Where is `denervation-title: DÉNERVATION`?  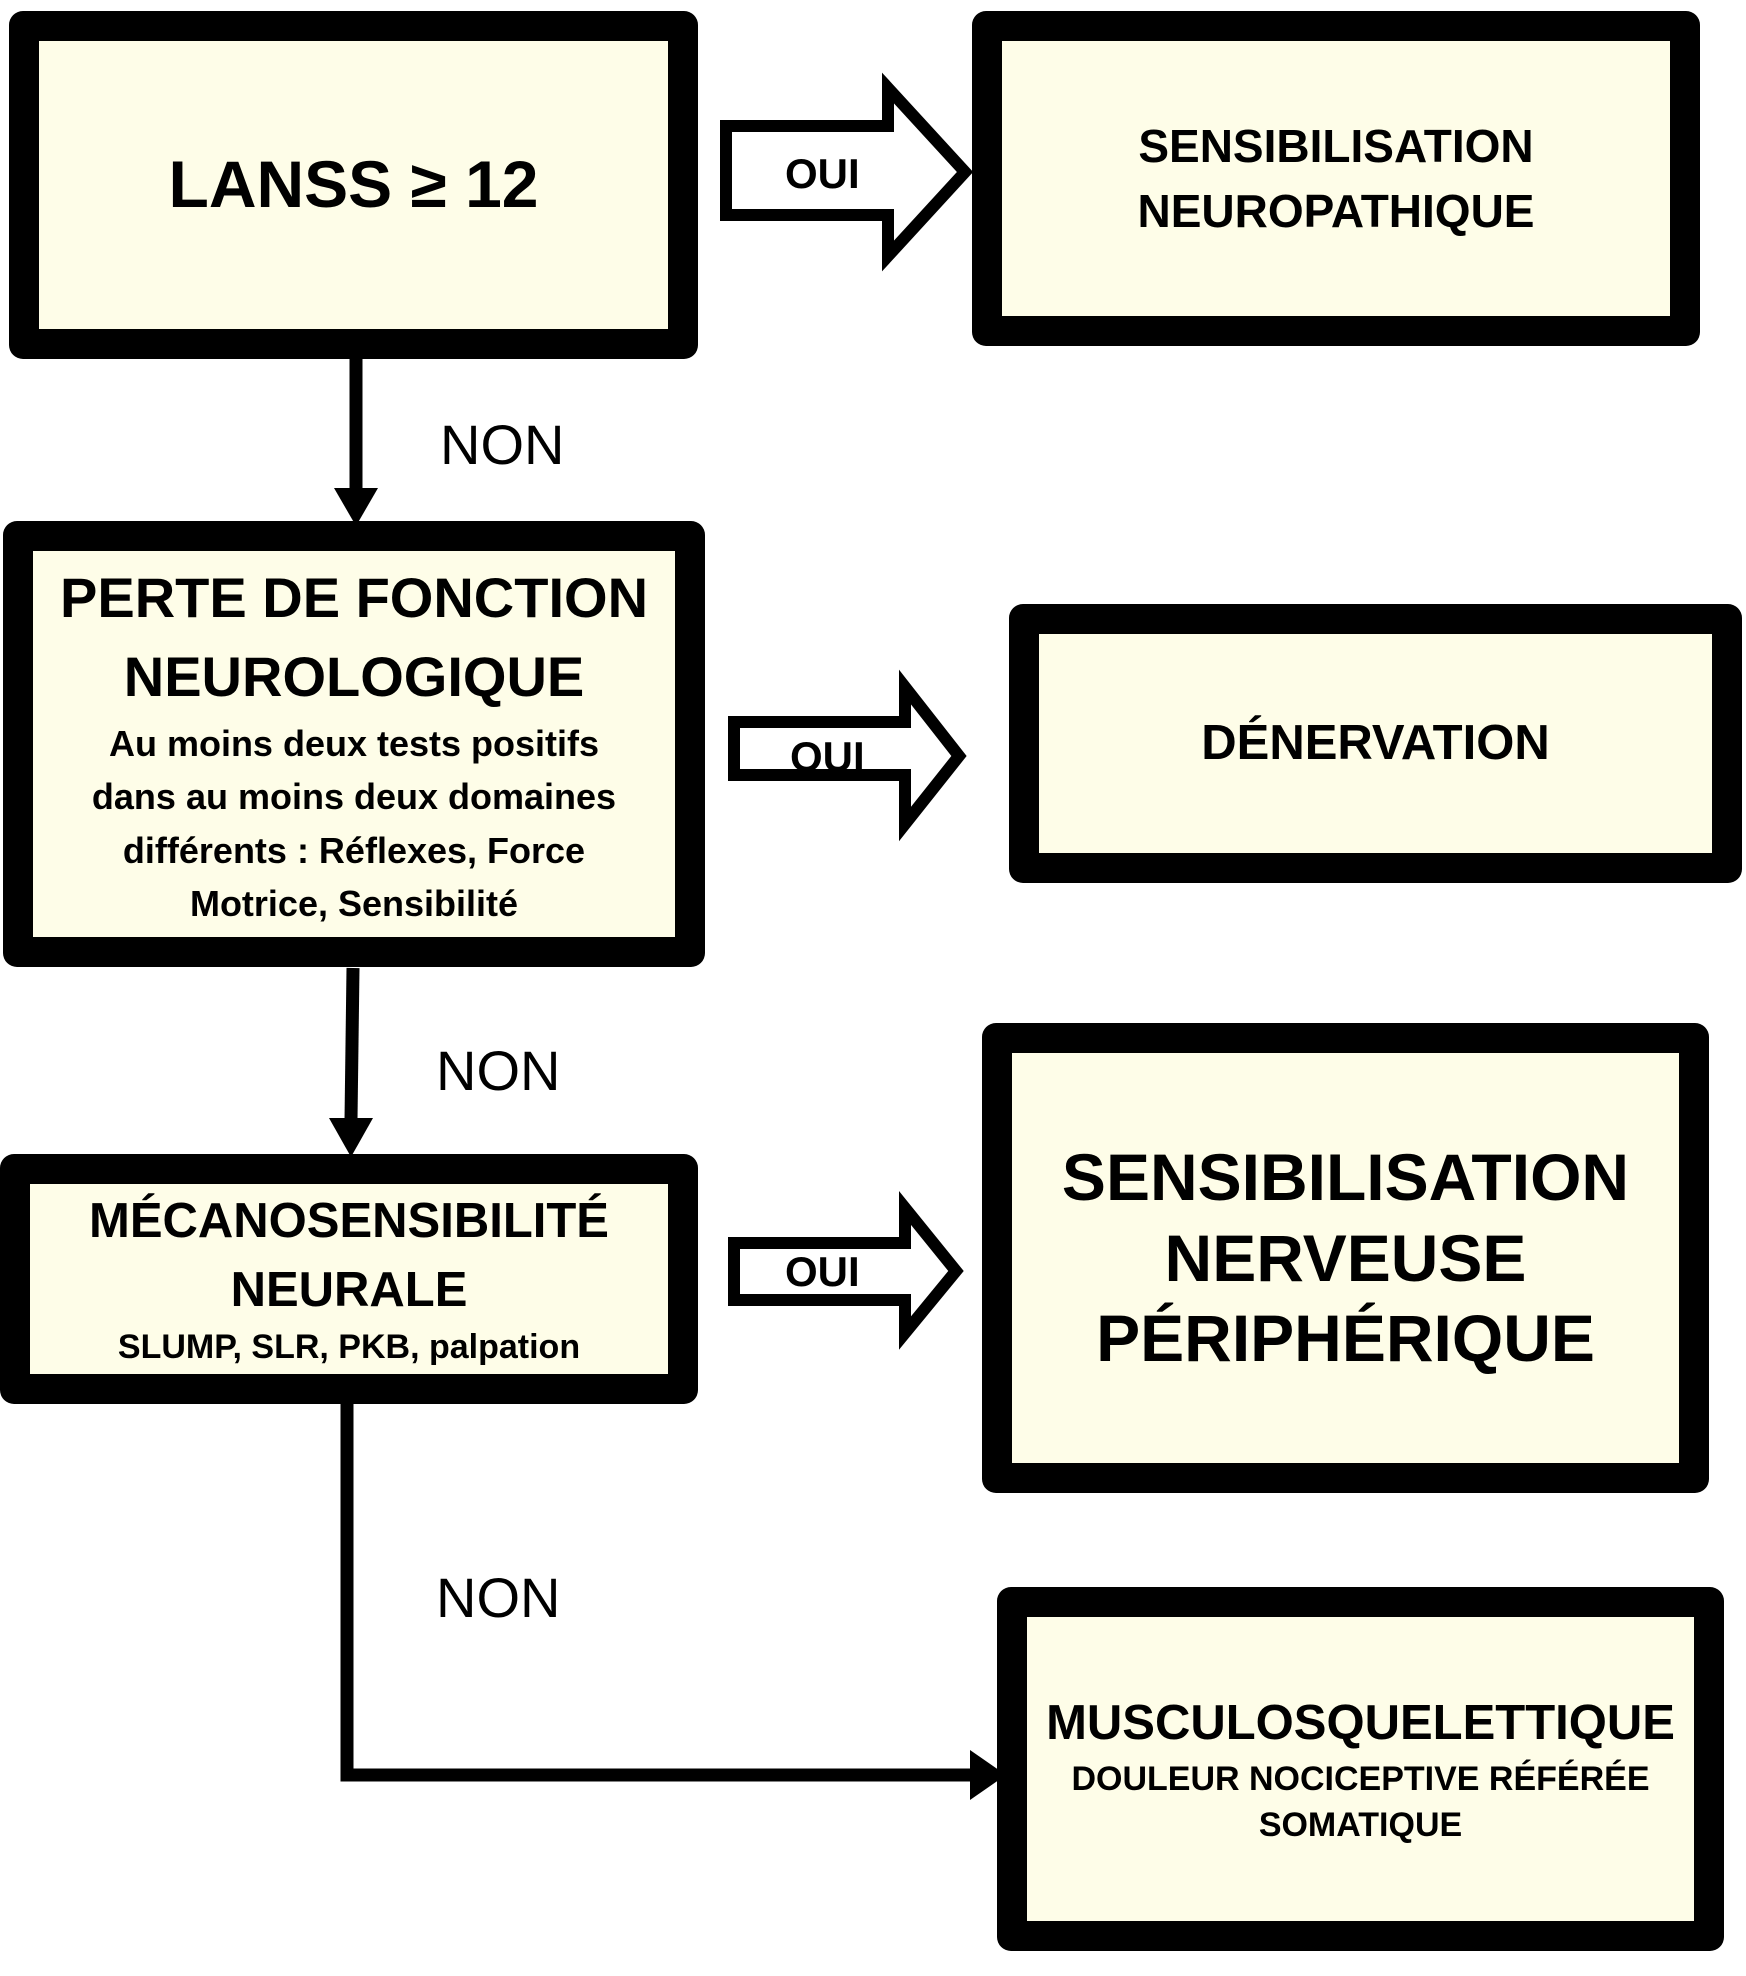 denervation-title: DÉNERVATION is located at coordinates (1375, 743).